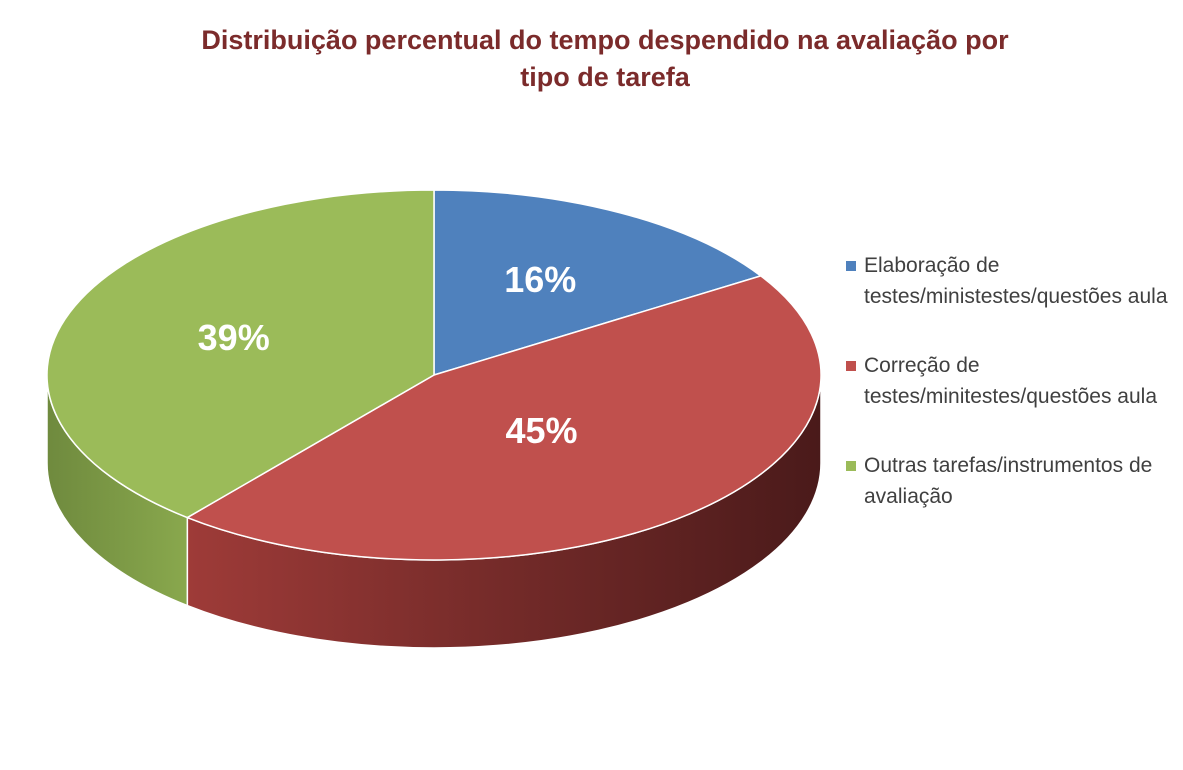 This screenshot has width=1183, height=770. Describe the element at coordinates (541, 430) in the screenshot. I see `data-label-correcao: 45%` at that location.